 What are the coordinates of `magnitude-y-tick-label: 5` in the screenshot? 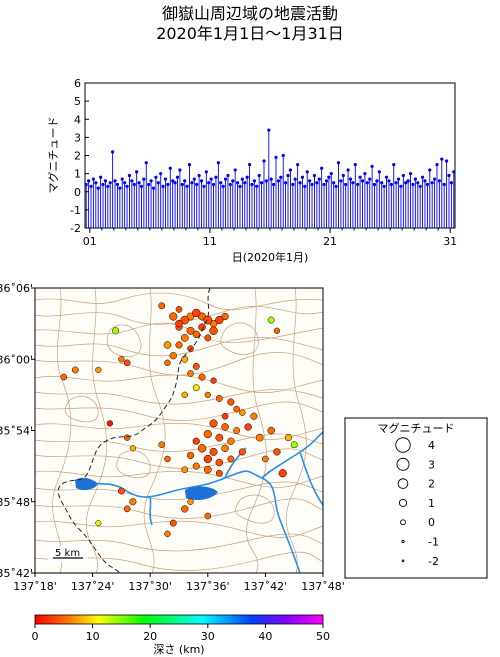 It's located at (77, 101).